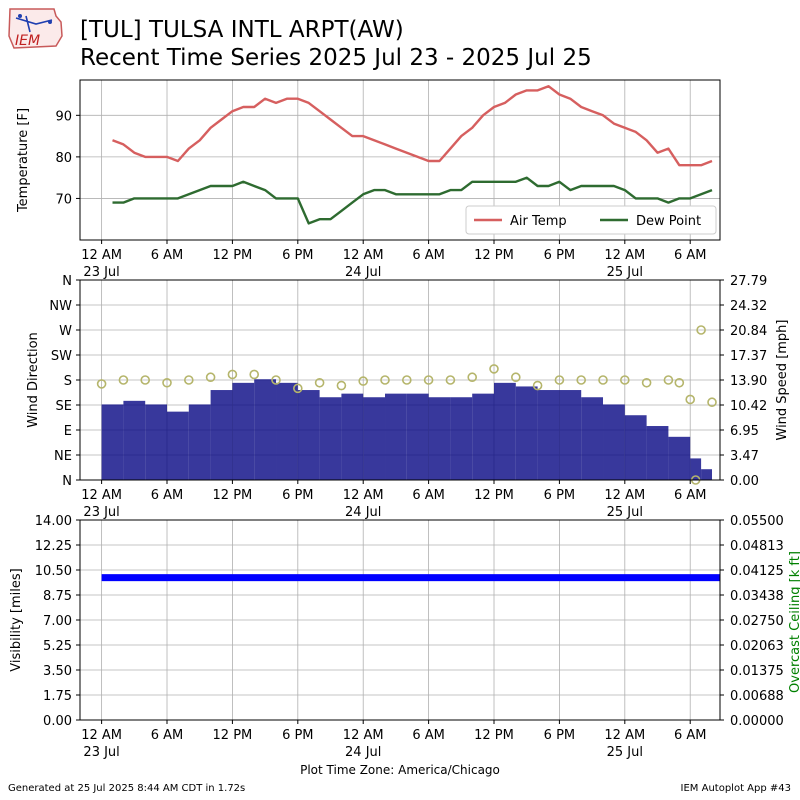 Image resolution: width=800 pixels, height=800 pixels. Describe the element at coordinates (101, 752) in the screenshot. I see `x-date-label: 23 Jul` at that location.